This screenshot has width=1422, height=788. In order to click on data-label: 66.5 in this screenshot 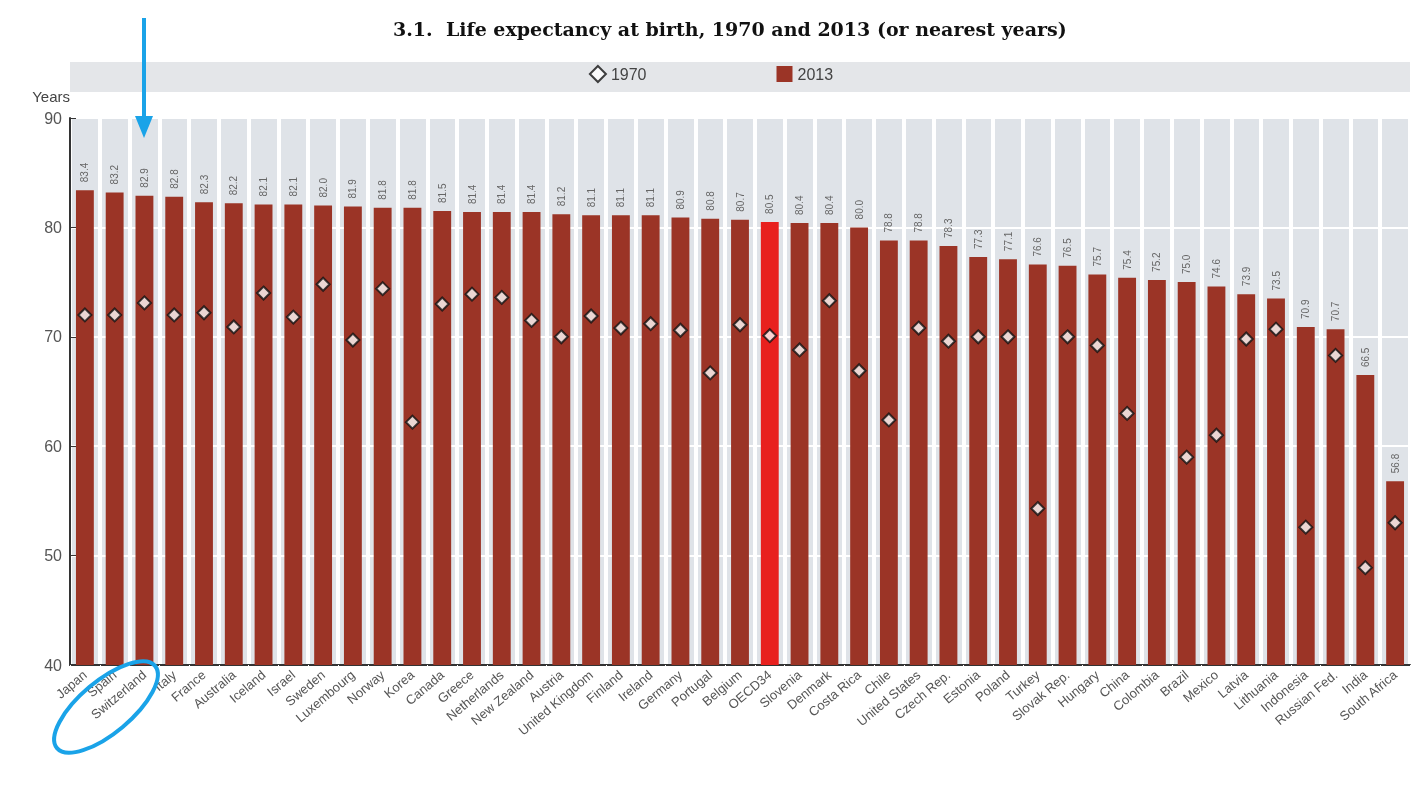, I will do `click(1365, 357)`.